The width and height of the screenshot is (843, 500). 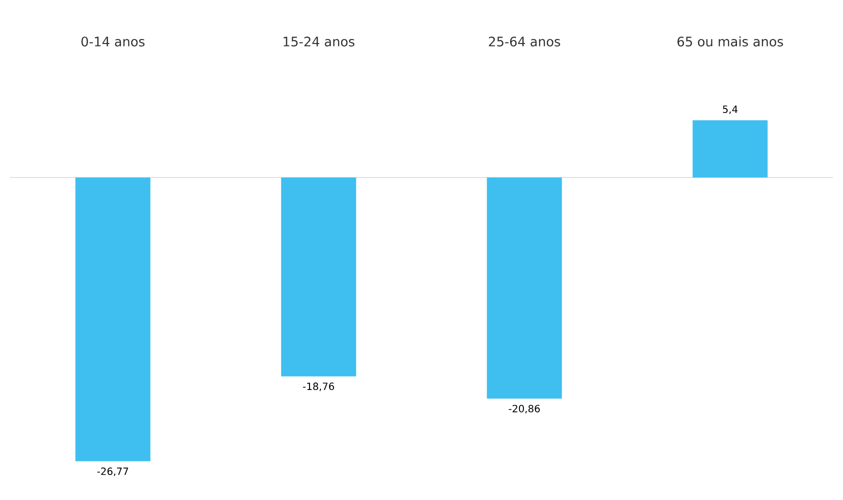 I want to click on data-label: 5,4, so click(x=730, y=110).